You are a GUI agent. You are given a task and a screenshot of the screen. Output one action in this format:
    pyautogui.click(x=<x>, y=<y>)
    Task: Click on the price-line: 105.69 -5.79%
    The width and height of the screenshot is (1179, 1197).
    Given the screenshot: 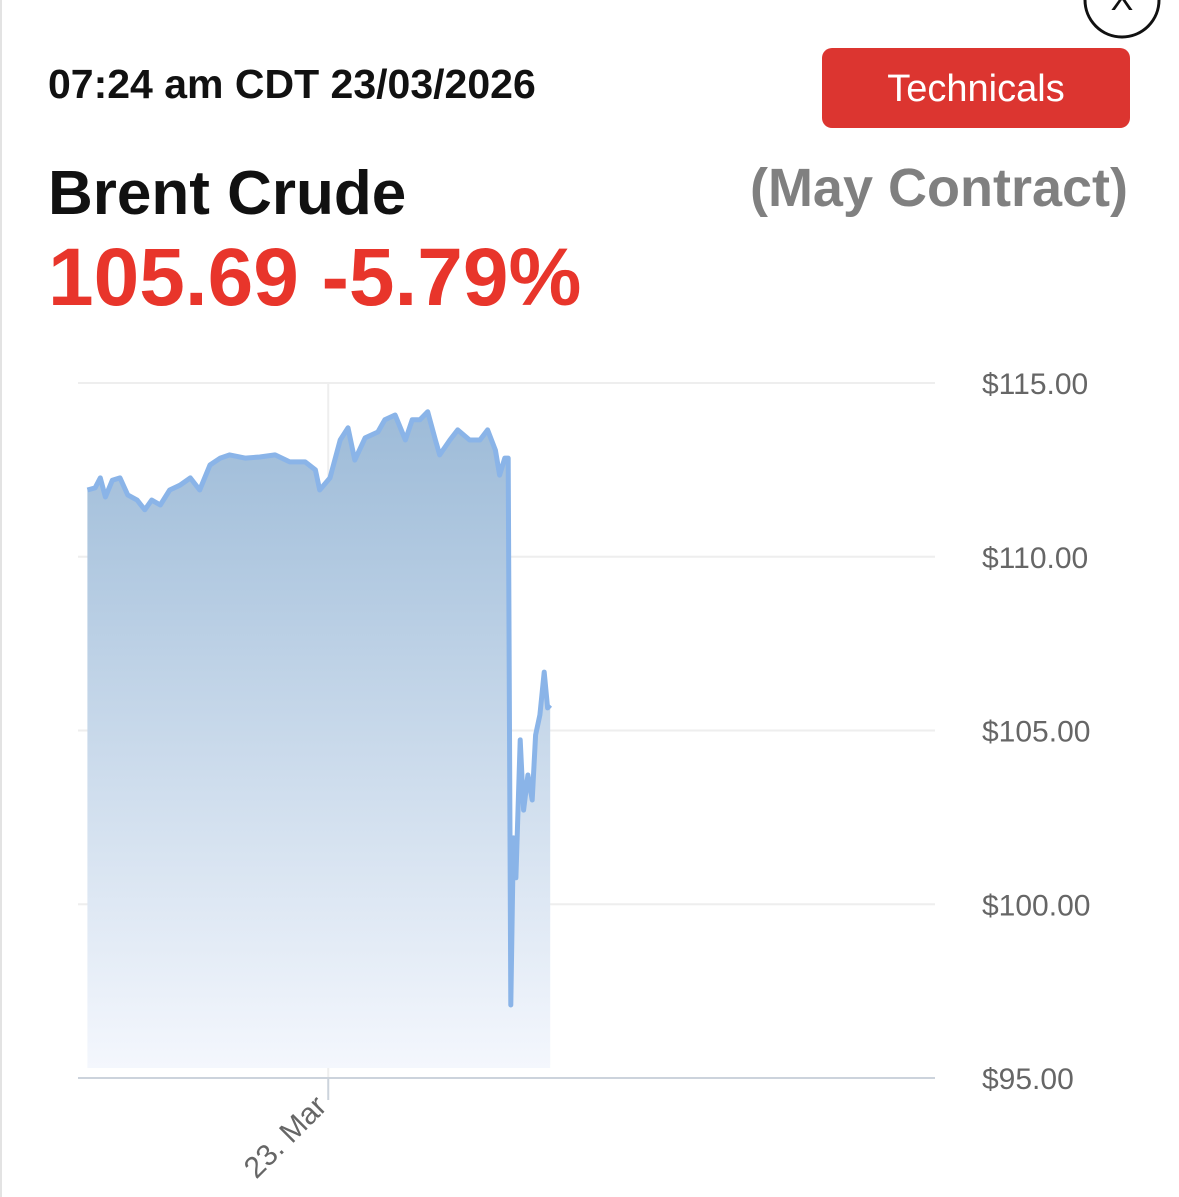 What is the action you would take?
    pyautogui.click(x=314, y=277)
    